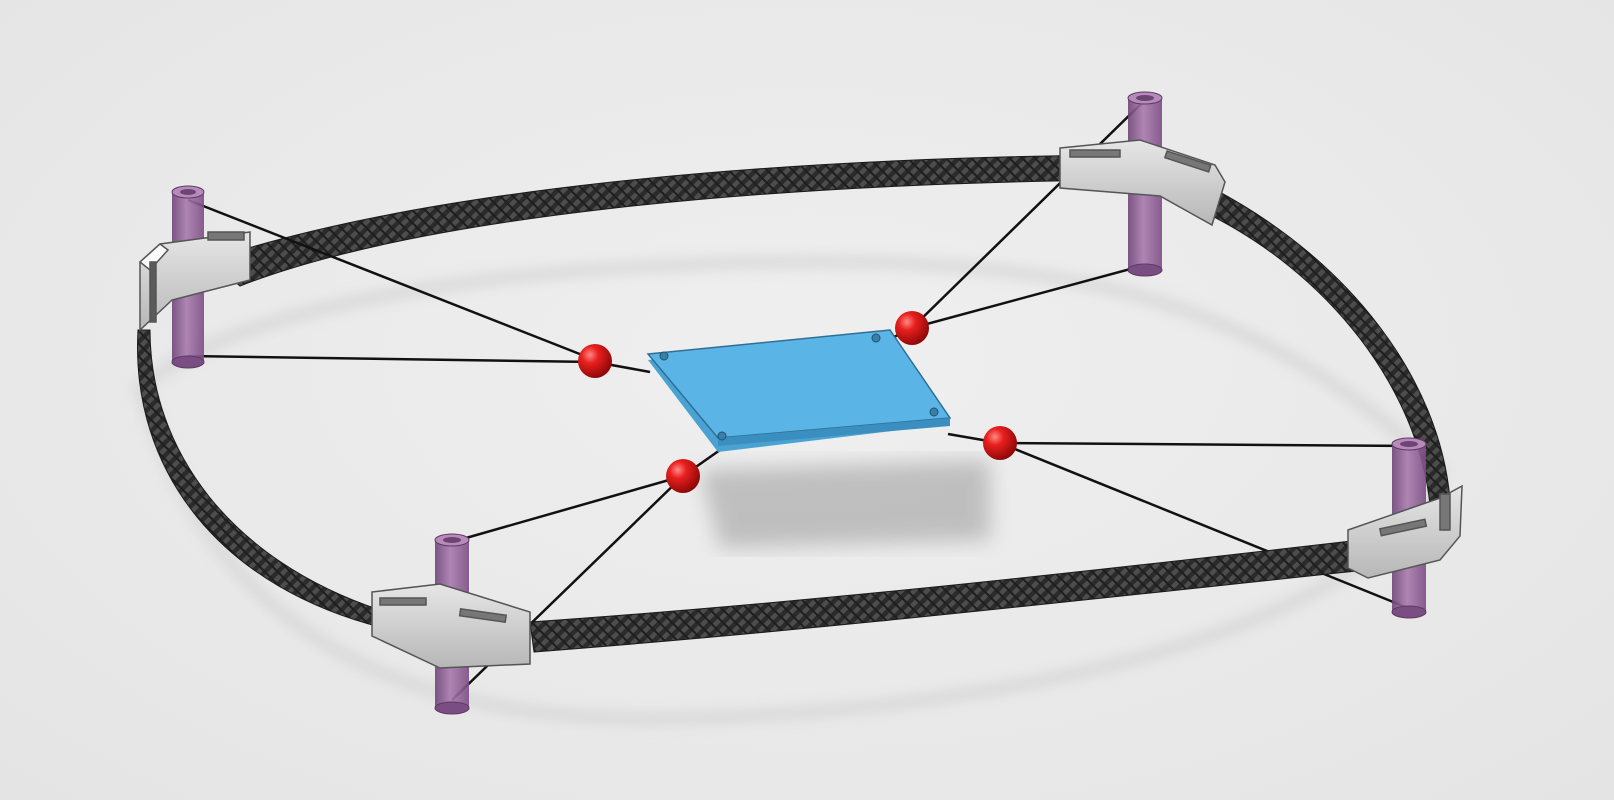  I want to click on tension-nodes, so click(797, 402).